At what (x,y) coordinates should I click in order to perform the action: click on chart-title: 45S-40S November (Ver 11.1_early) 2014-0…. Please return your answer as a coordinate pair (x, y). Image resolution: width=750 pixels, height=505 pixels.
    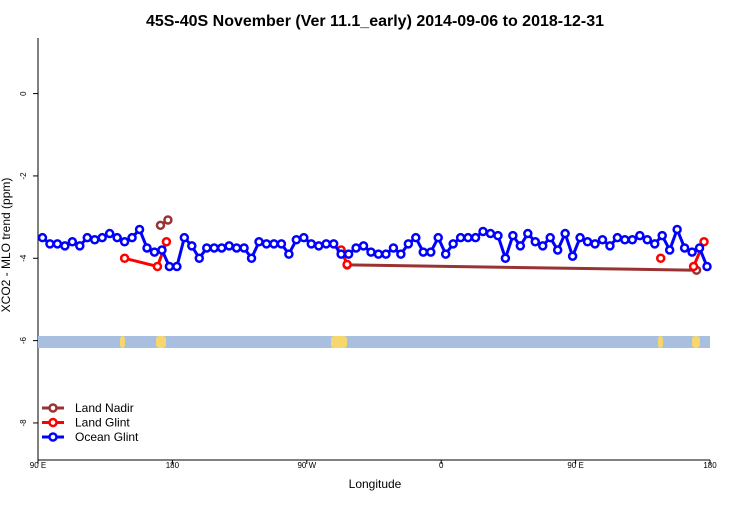
    Looking at the image, I should click on (375, 21).